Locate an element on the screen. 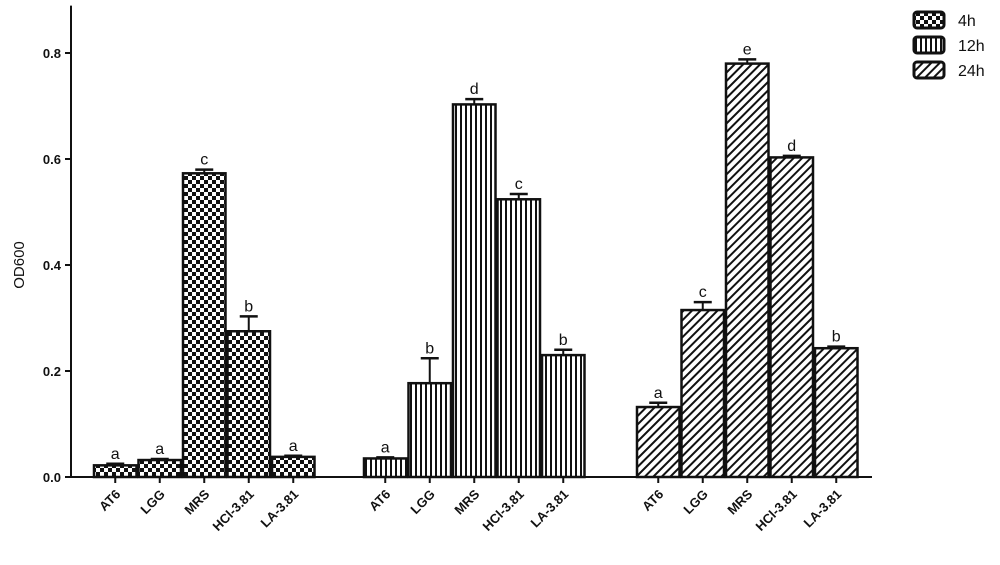 The width and height of the screenshot is (1000, 565). legend-item: 12h is located at coordinates (948, 45).